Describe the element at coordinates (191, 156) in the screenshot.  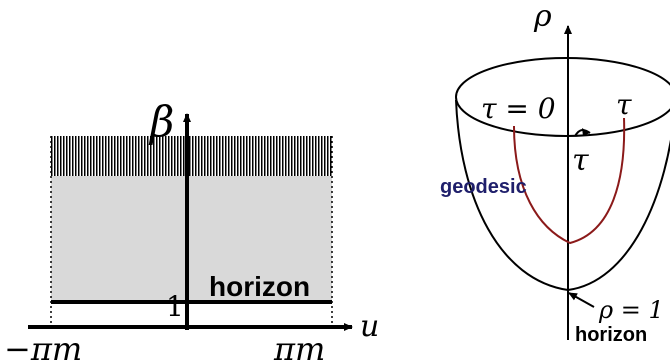
I see `hatched-band` at that location.